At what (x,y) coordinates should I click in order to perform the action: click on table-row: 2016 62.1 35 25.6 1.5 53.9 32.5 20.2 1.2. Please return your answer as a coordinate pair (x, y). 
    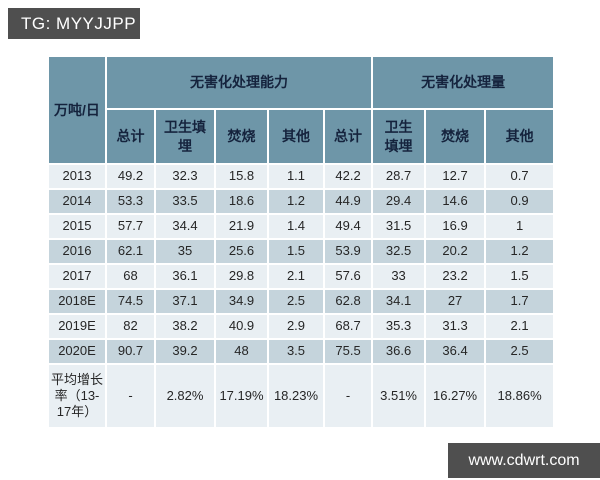
    Looking at the image, I should click on (301, 251).